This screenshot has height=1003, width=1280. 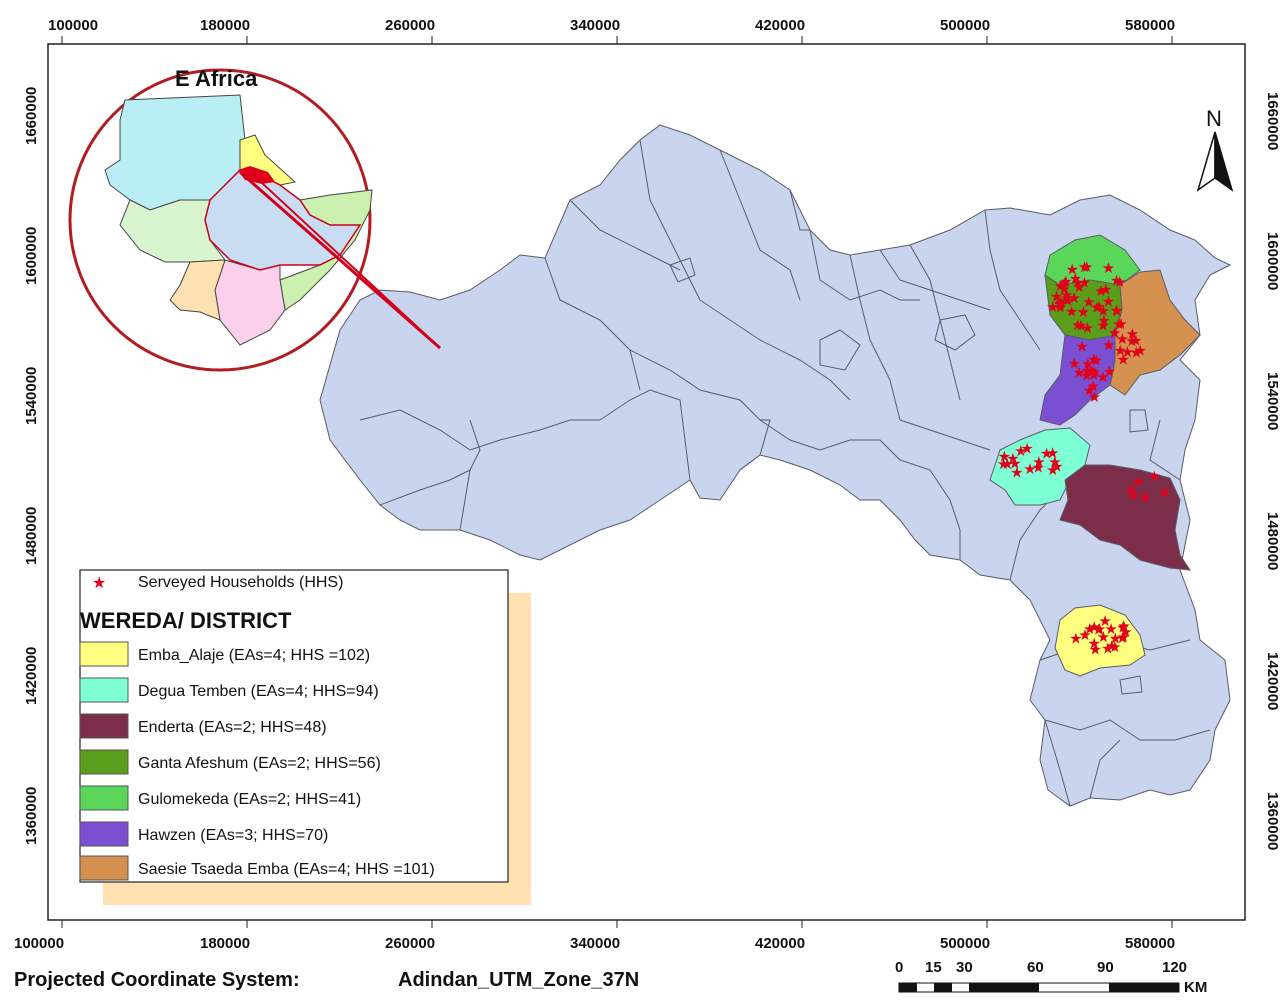 I want to click on legend-swatch-gulomekeda, so click(x=104, y=798).